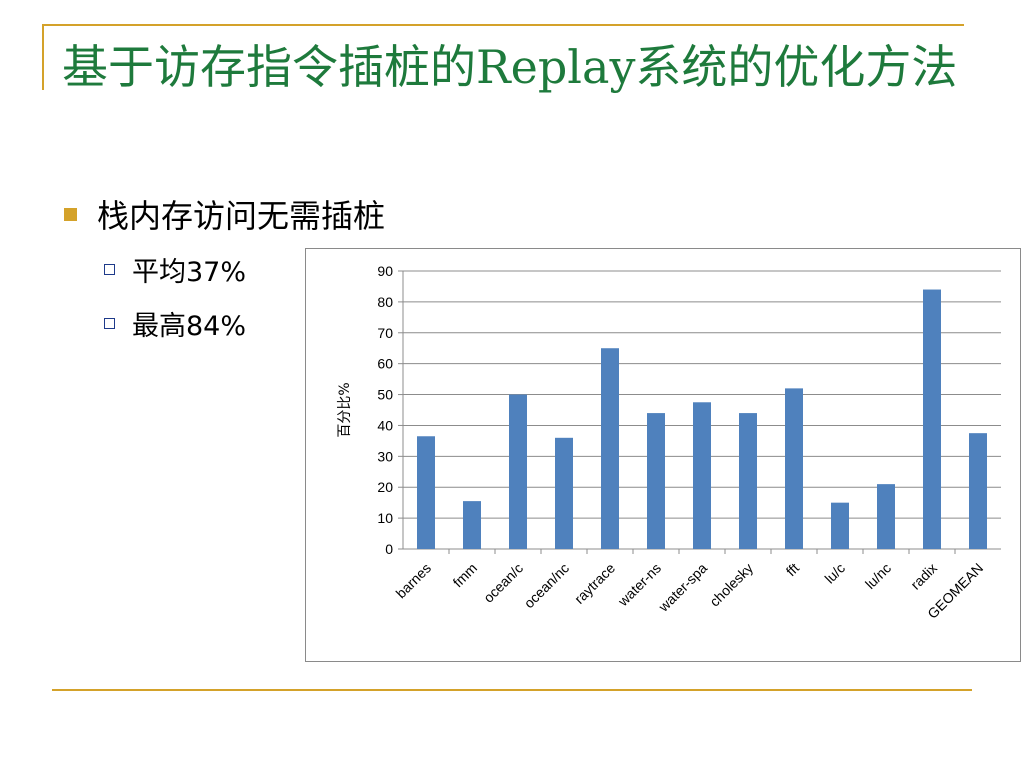 This screenshot has height=768, width=1024. I want to click on y-axis-label: 百分比%, so click(345, 409).